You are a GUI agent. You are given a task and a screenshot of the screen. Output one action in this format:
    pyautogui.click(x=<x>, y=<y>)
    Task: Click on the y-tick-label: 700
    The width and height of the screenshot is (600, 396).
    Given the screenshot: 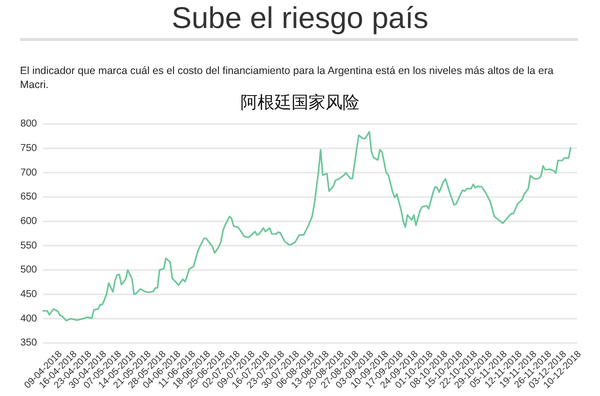 What is the action you would take?
    pyautogui.click(x=29, y=172)
    